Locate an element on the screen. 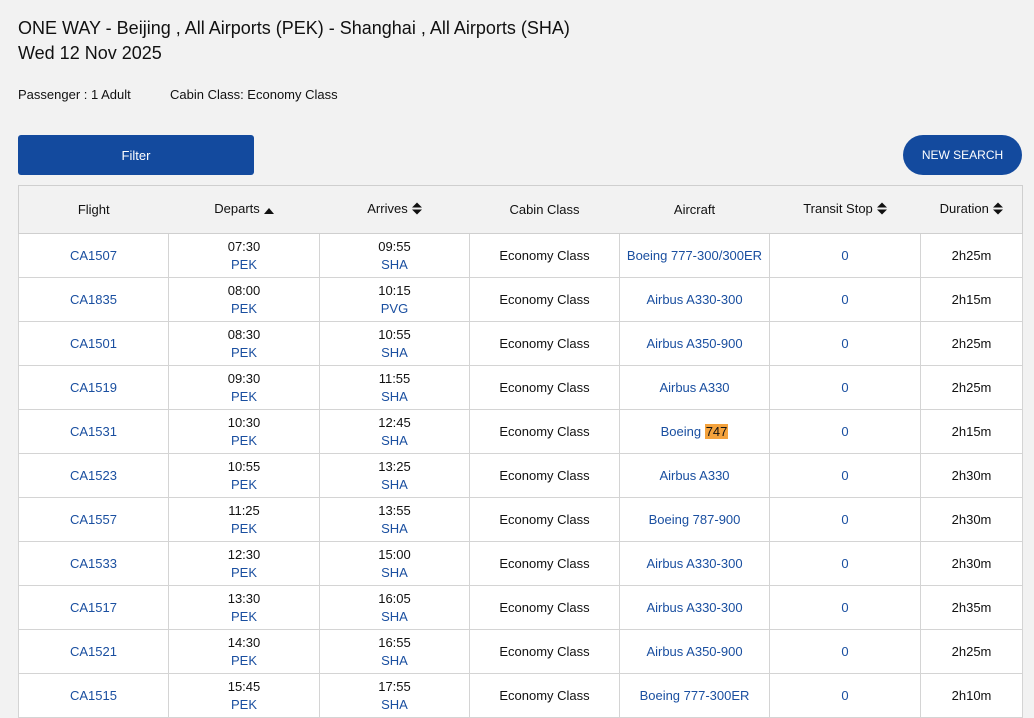 This screenshot has height=718, width=1034. aircraft-cell: Airbus A330-300 is located at coordinates (694, 607).